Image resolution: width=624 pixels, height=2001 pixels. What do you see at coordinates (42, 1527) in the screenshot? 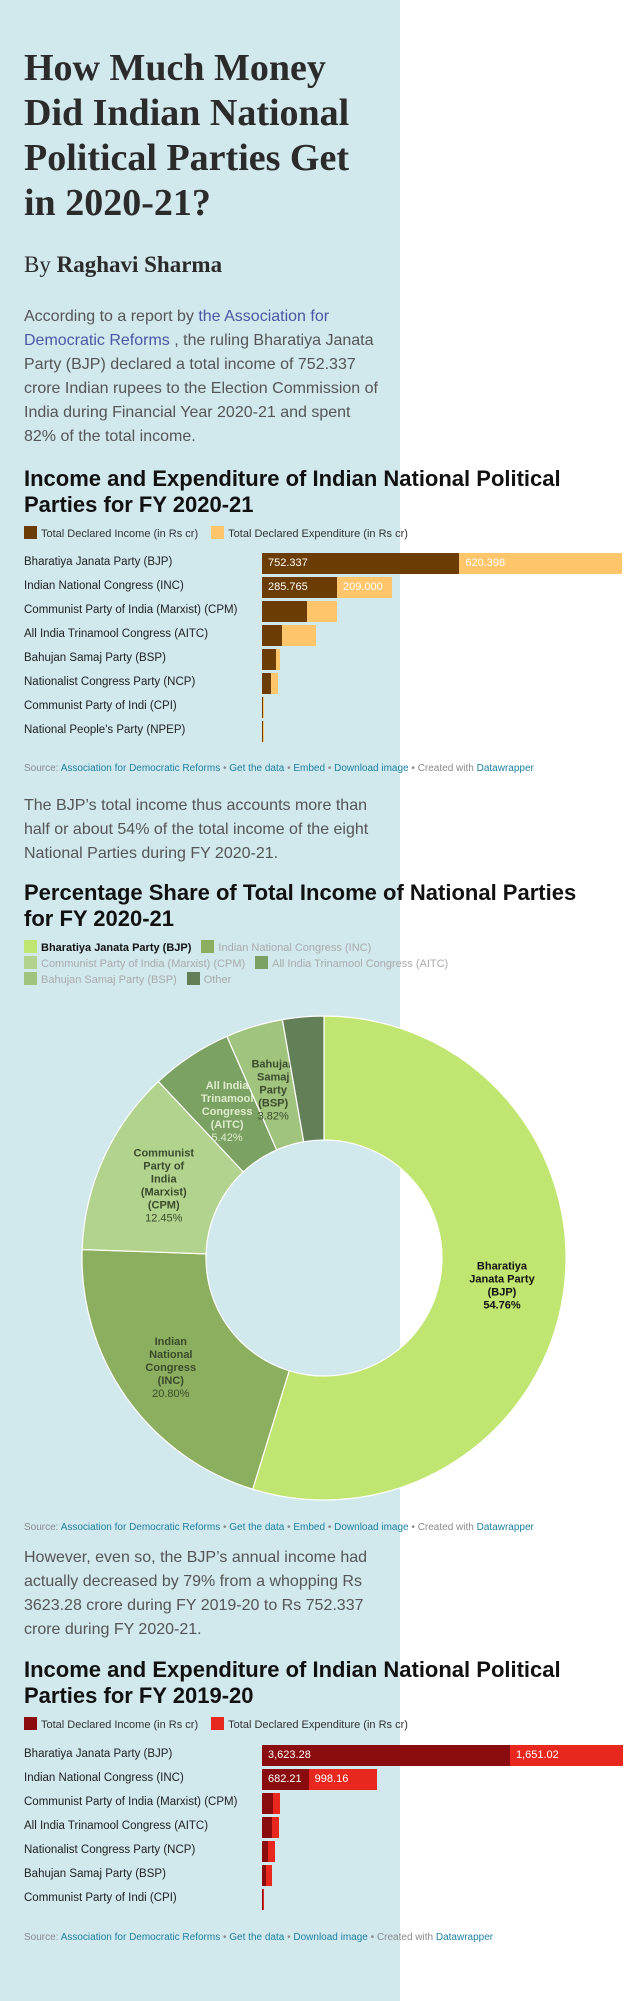
I see `source-label: Source:` at bounding box center [42, 1527].